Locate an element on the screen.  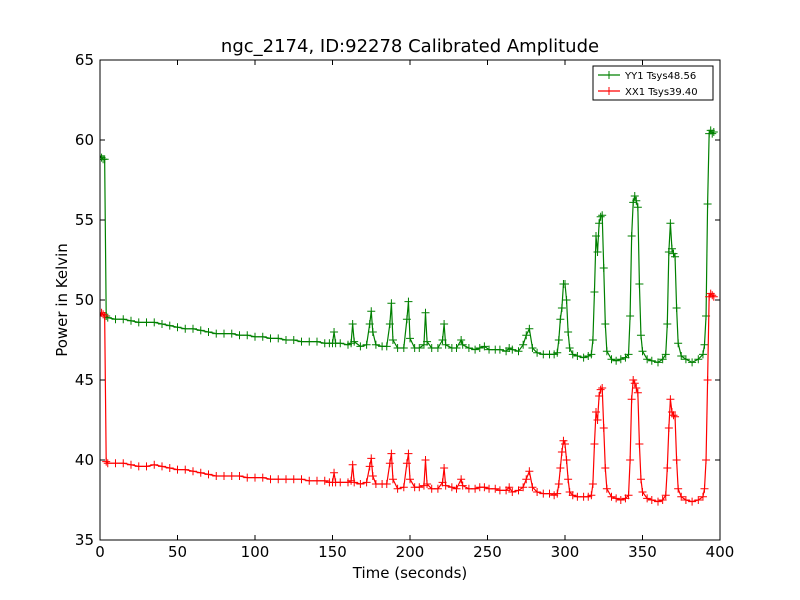
legend-marker is located at coordinates (609, 91).